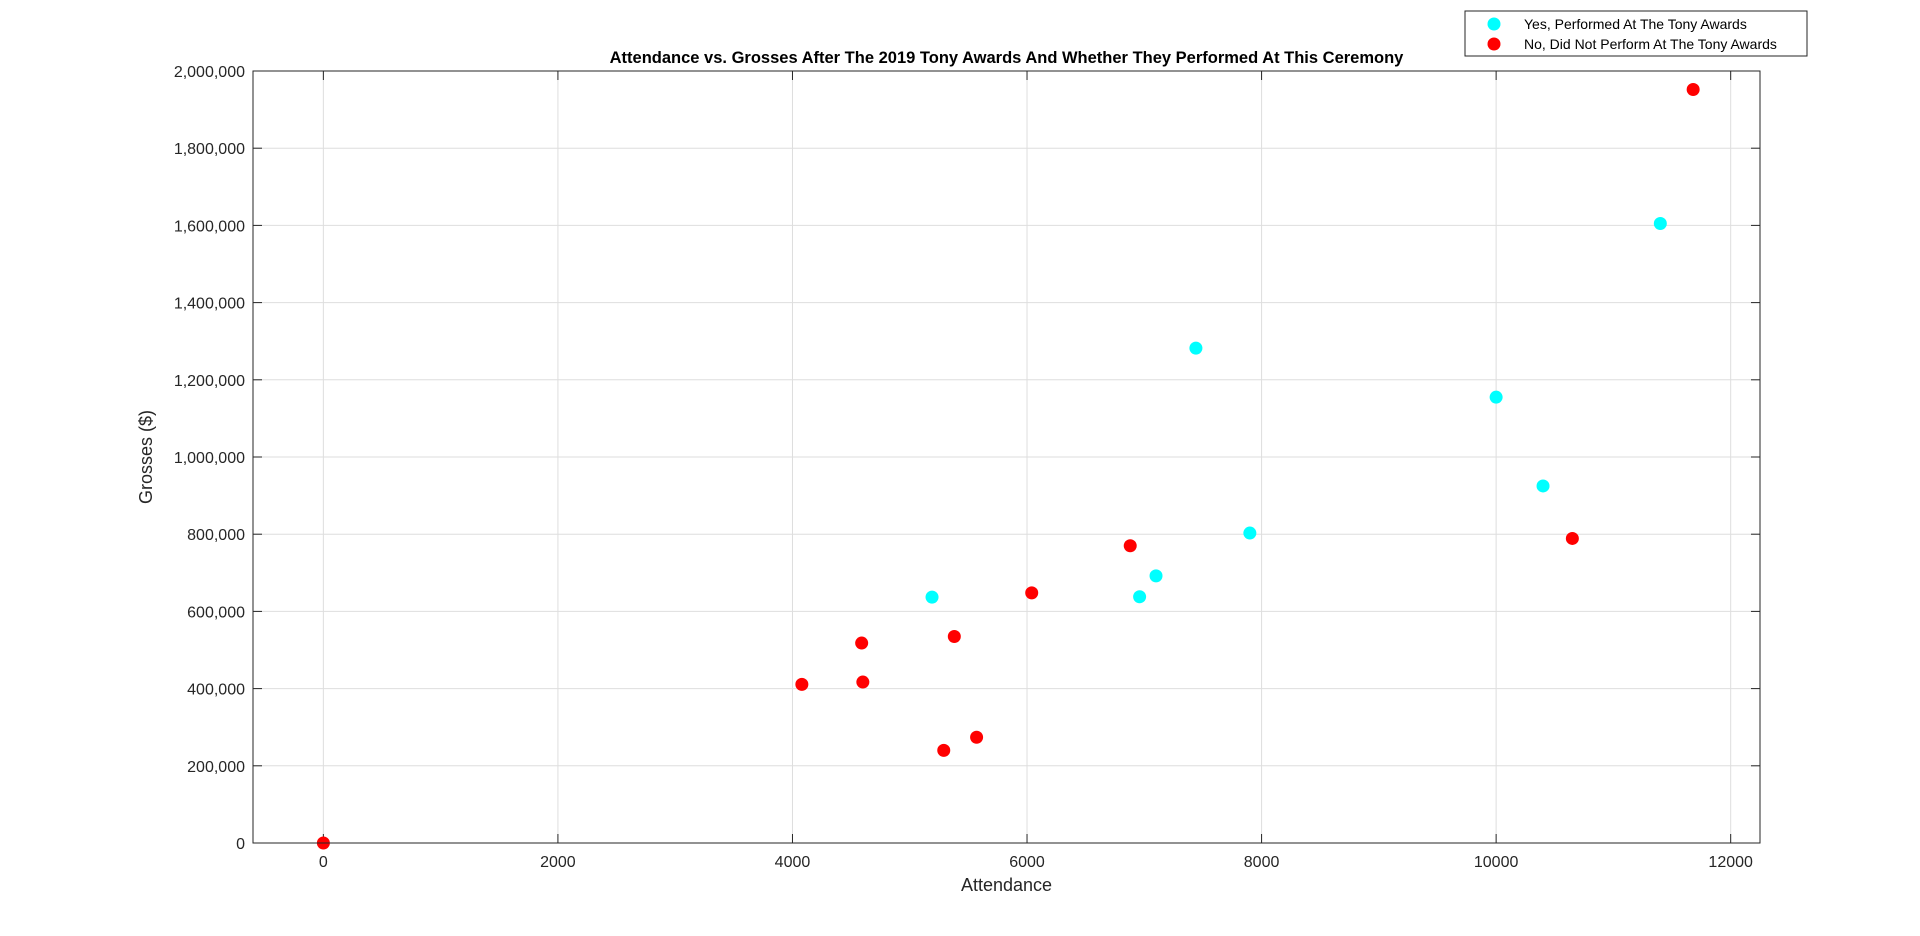 The image size is (1920, 936). Describe the element at coordinates (1262, 862) in the screenshot. I see `x-tick-label: 8000` at that location.